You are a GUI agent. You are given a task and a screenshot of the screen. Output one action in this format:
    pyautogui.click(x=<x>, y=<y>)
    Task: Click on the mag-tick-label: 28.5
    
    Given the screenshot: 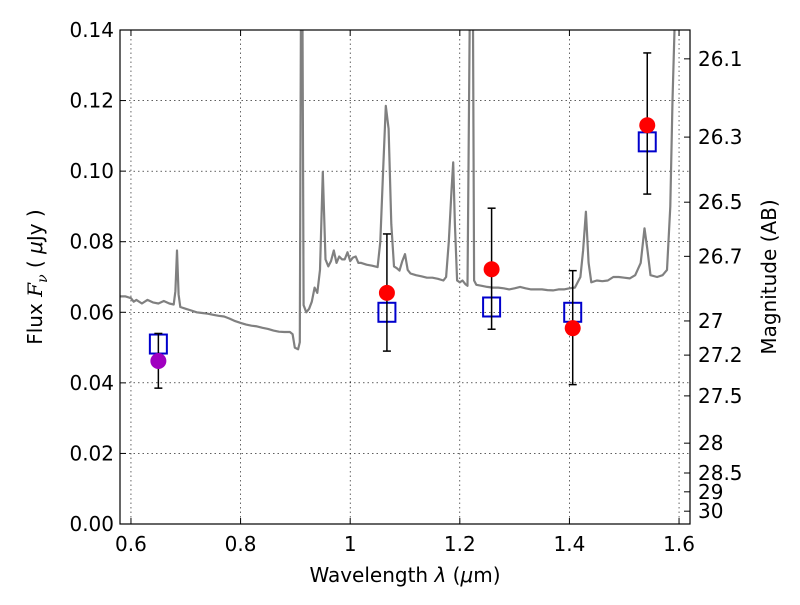 What is the action you would take?
    pyautogui.click(x=720, y=473)
    